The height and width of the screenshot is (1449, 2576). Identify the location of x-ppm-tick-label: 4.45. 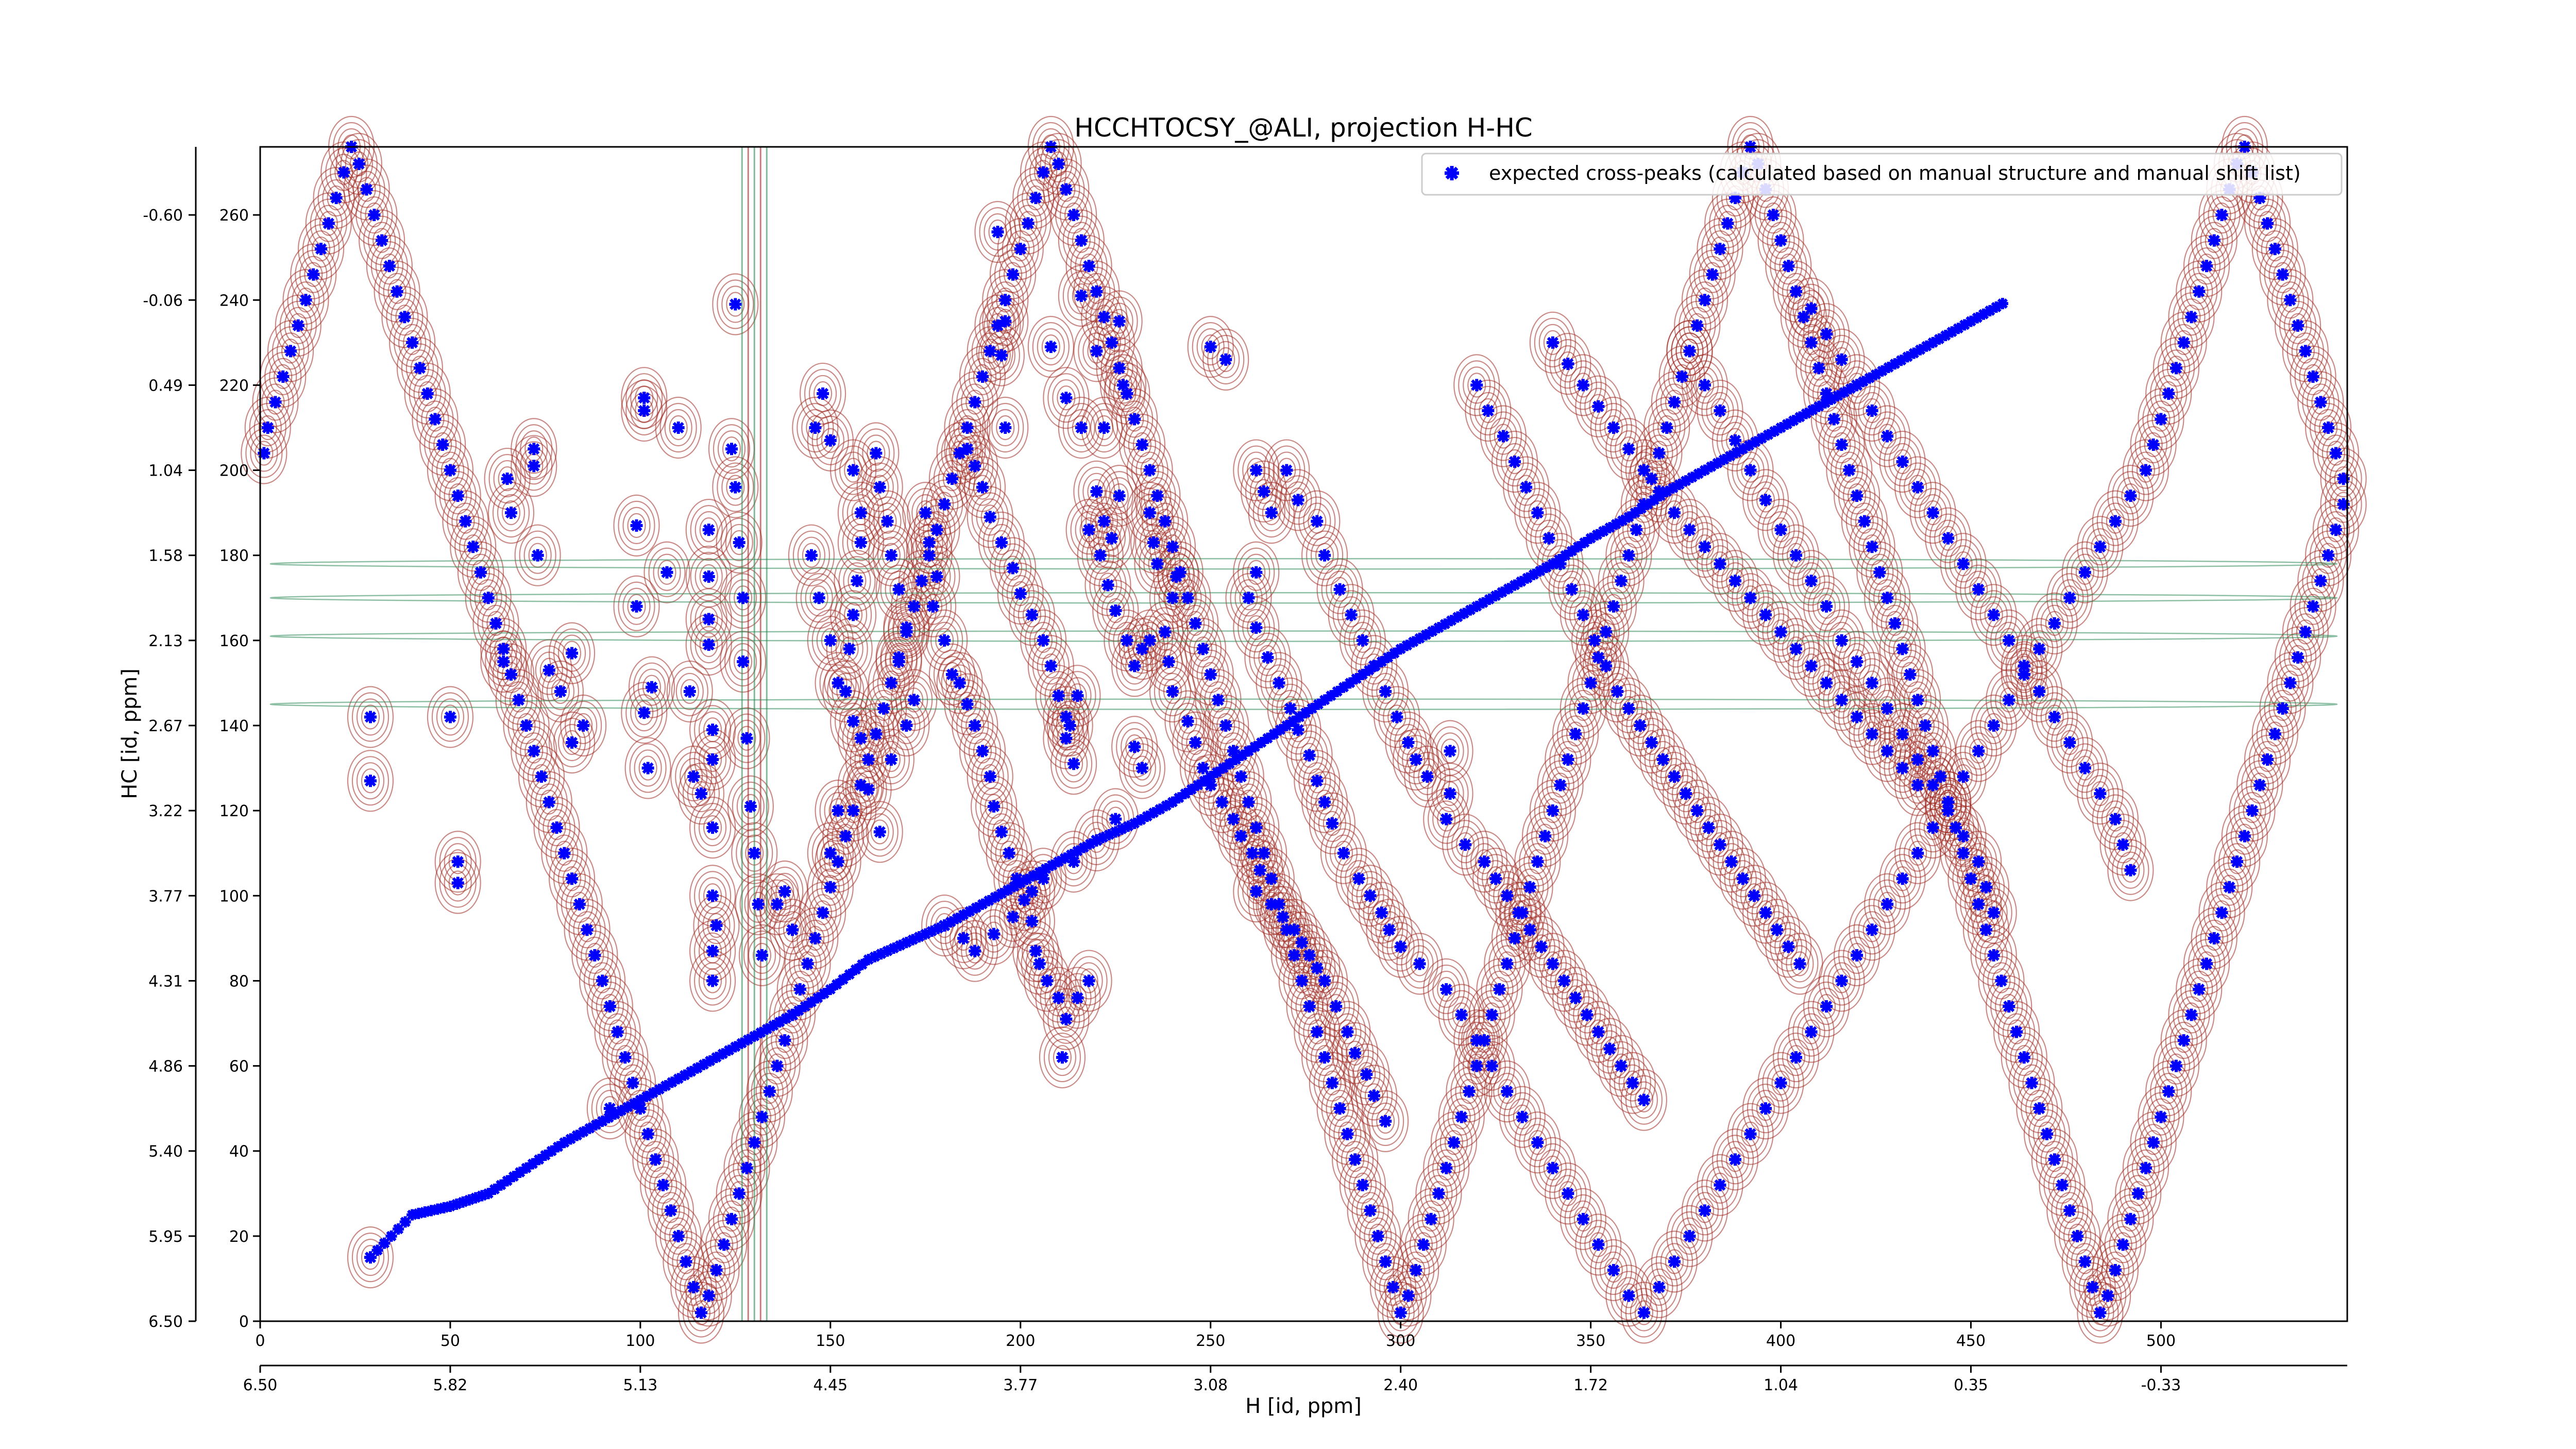
(830, 1385).